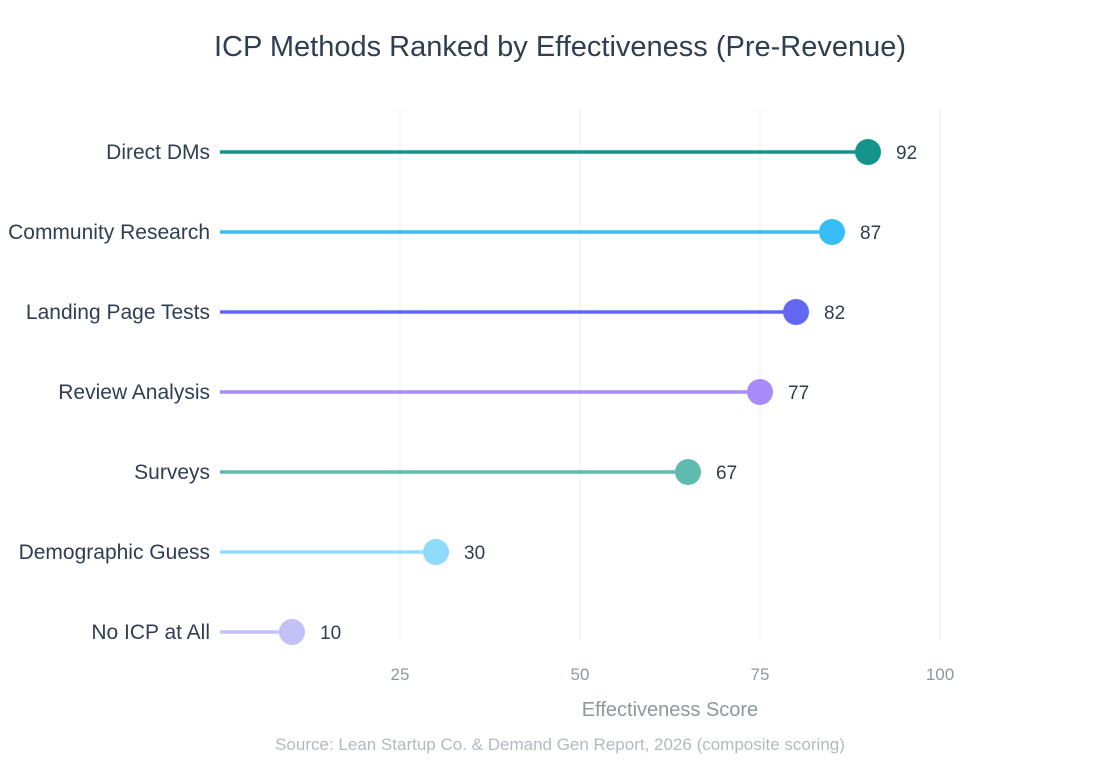 The image size is (1120, 765). What do you see at coordinates (726, 473) in the screenshot?
I see `data-label: 67` at bounding box center [726, 473].